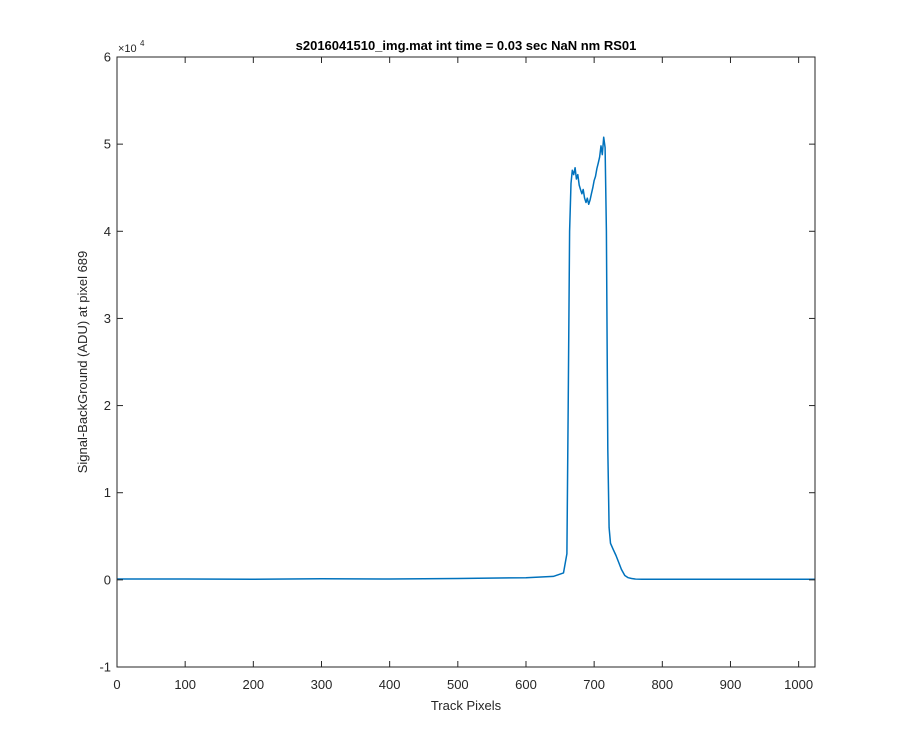 This screenshot has width=900, height=750. What do you see at coordinates (127, 49) in the screenshot?
I see `y-exponent-base: ×10` at bounding box center [127, 49].